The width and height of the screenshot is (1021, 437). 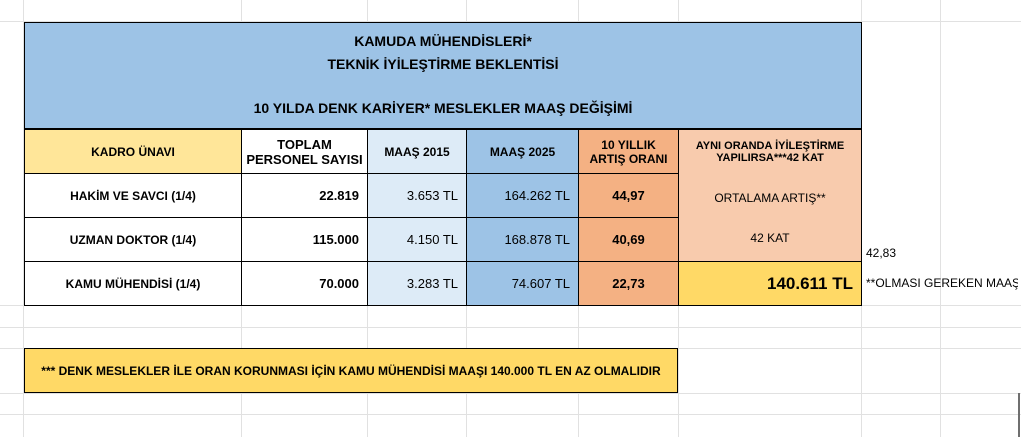 I want to click on row2-personel: 115.000, so click(x=304, y=239).